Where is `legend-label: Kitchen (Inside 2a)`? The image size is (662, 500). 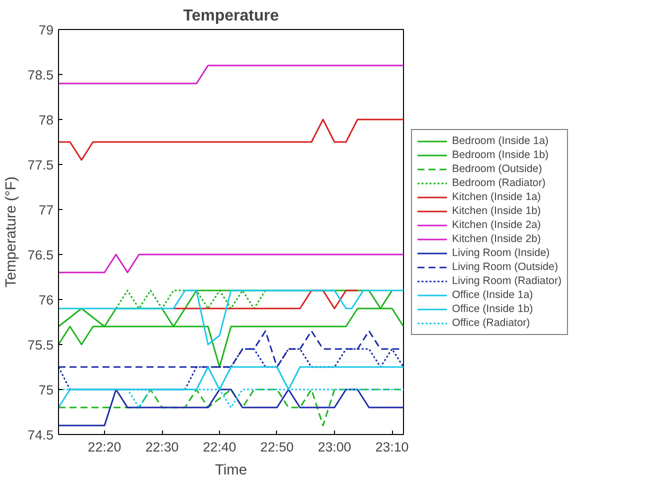 legend-label: Kitchen (Inside 2a) is located at coordinates (496, 224).